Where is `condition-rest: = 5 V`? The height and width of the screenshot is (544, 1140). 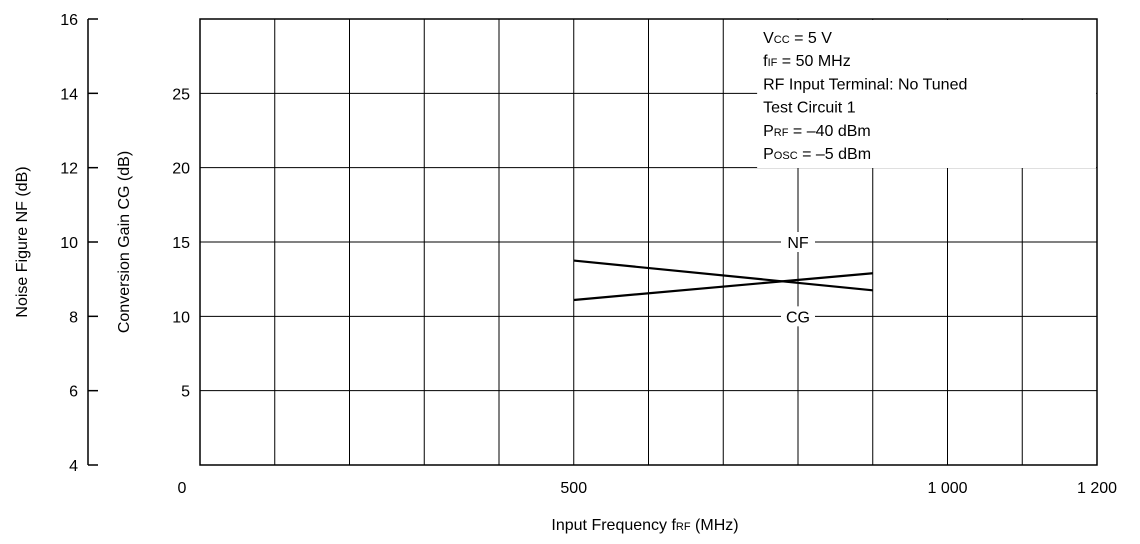 condition-rest: = 5 V is located at coordinates (811, 38).